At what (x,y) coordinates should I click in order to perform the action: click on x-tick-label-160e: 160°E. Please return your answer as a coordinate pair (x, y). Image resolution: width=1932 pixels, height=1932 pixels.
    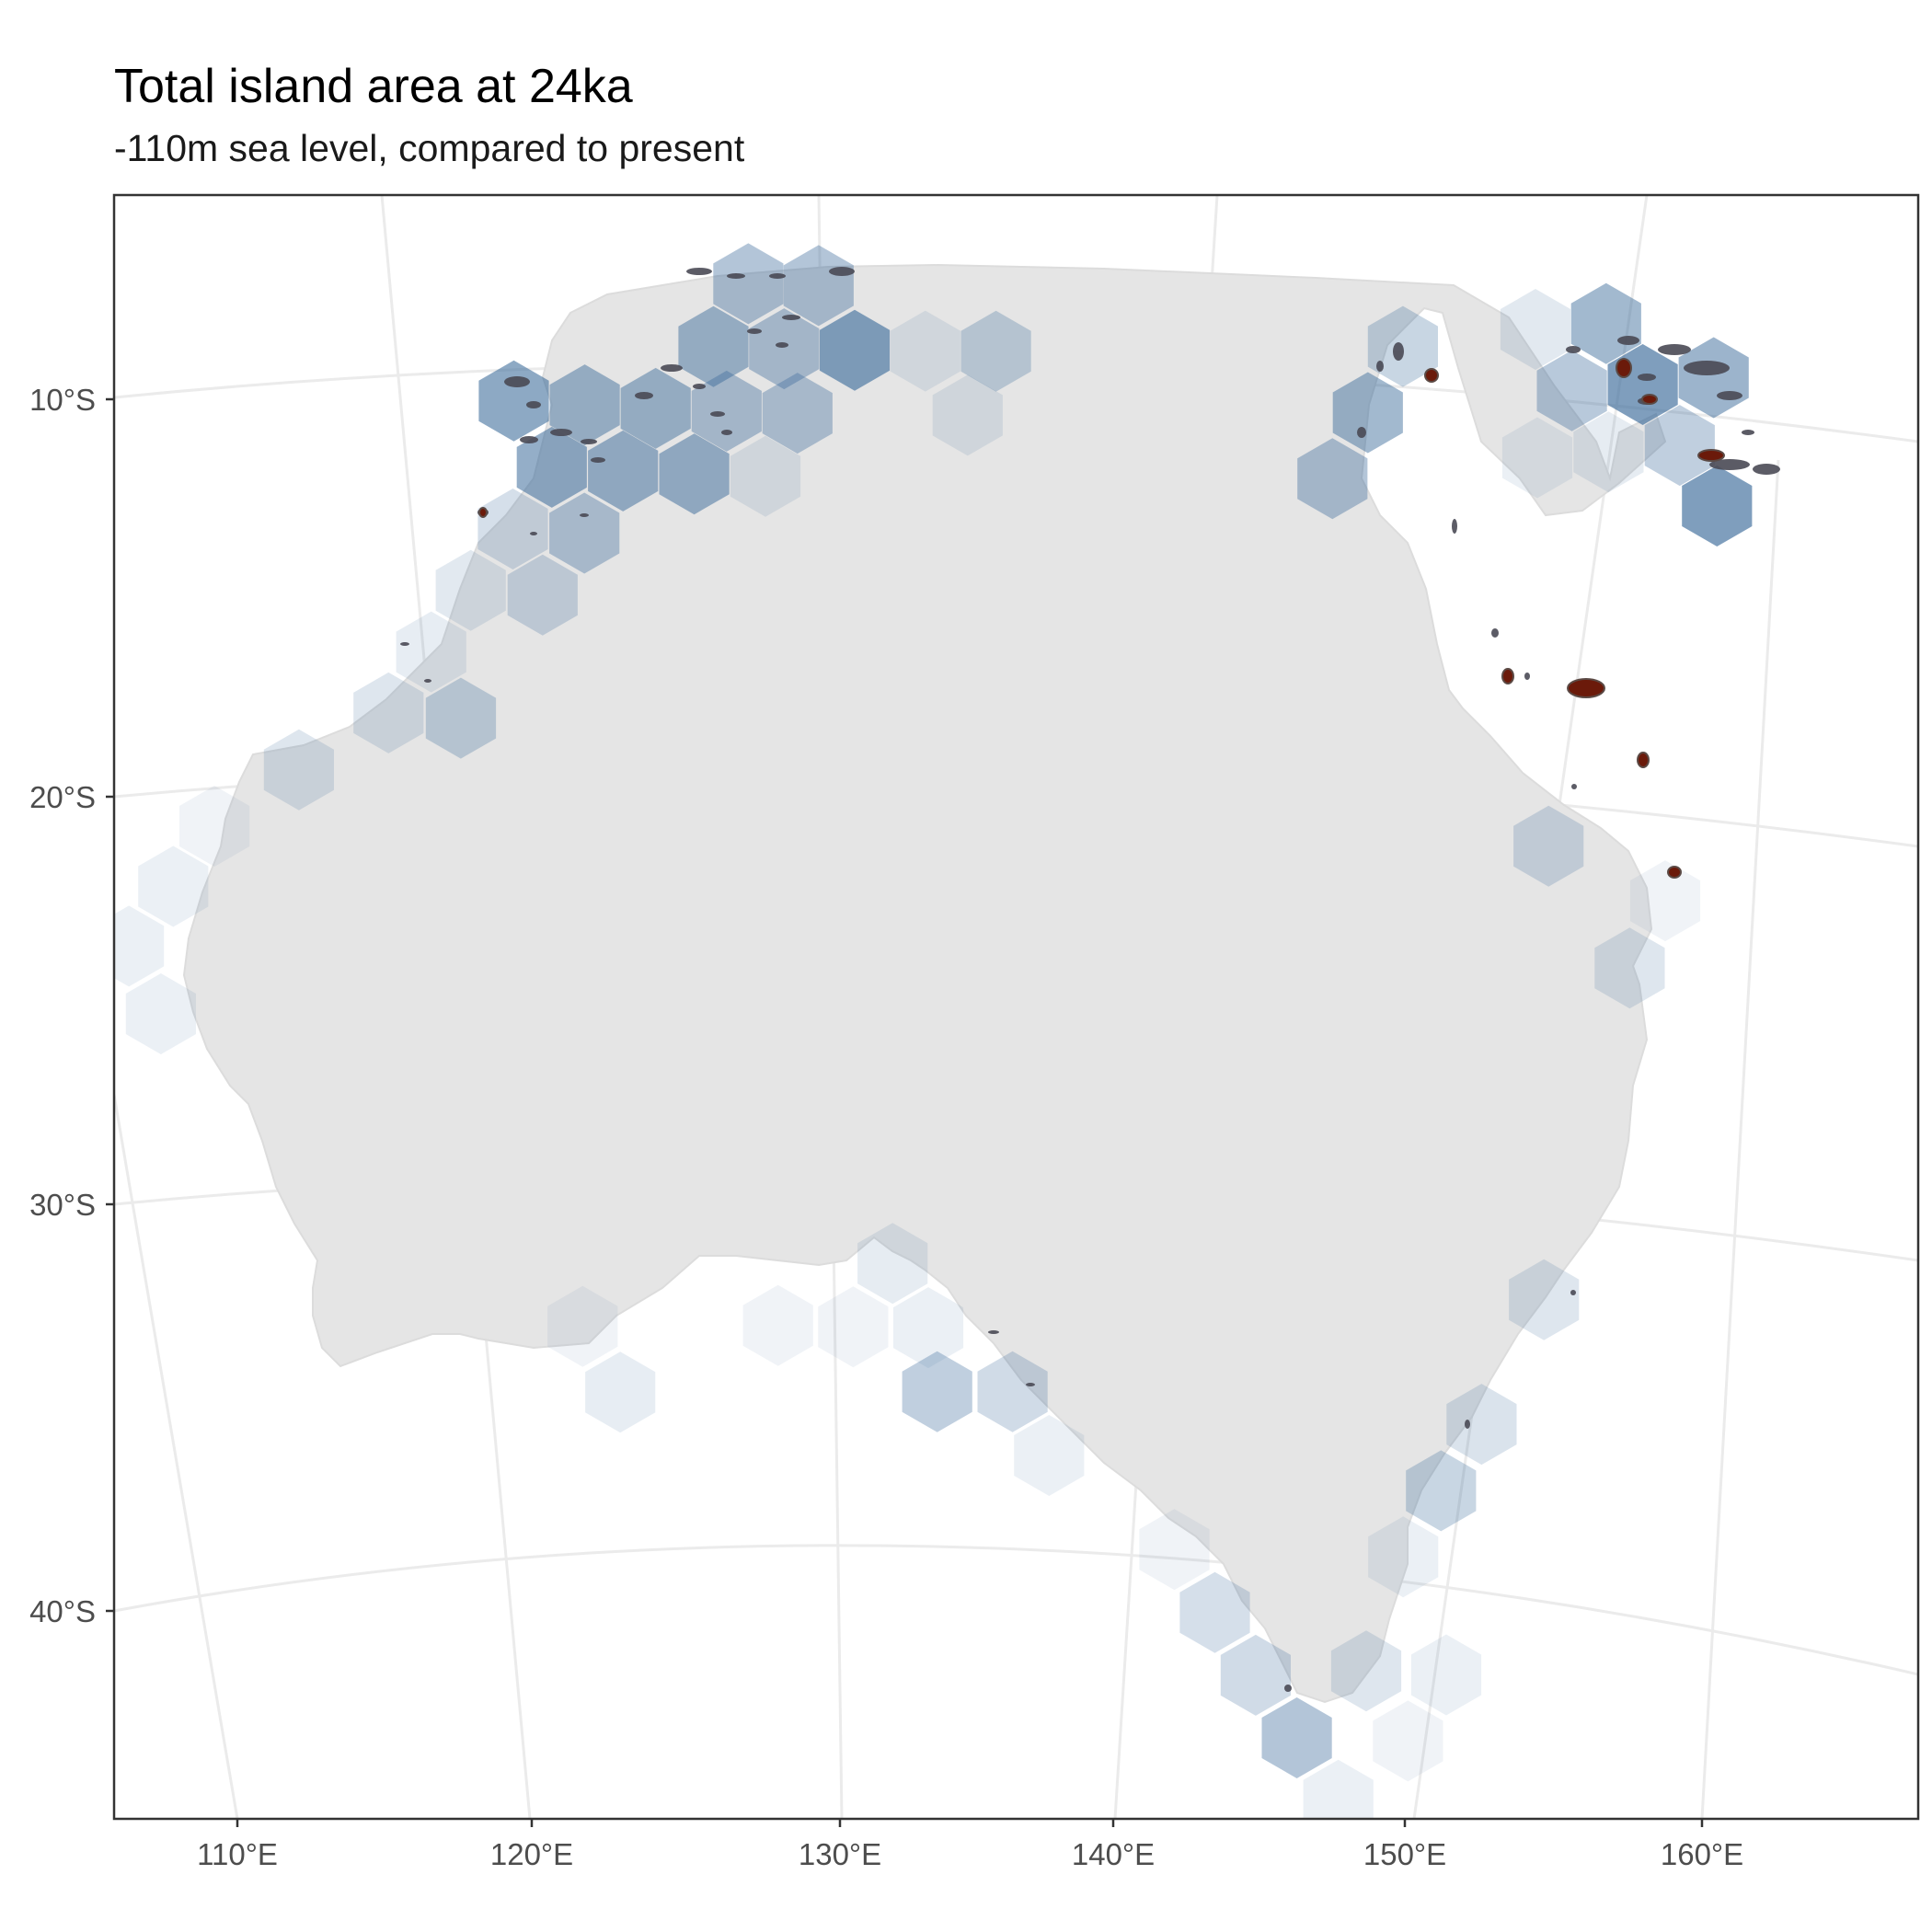
    Looking at the image, I should click on (1702, 1854).